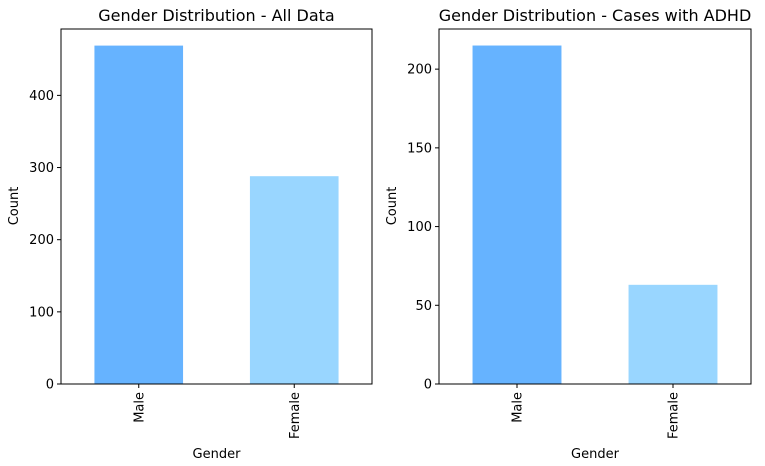 The image size is (765, 466). I want to click on y-tick-label: 300, so click(41, 168).